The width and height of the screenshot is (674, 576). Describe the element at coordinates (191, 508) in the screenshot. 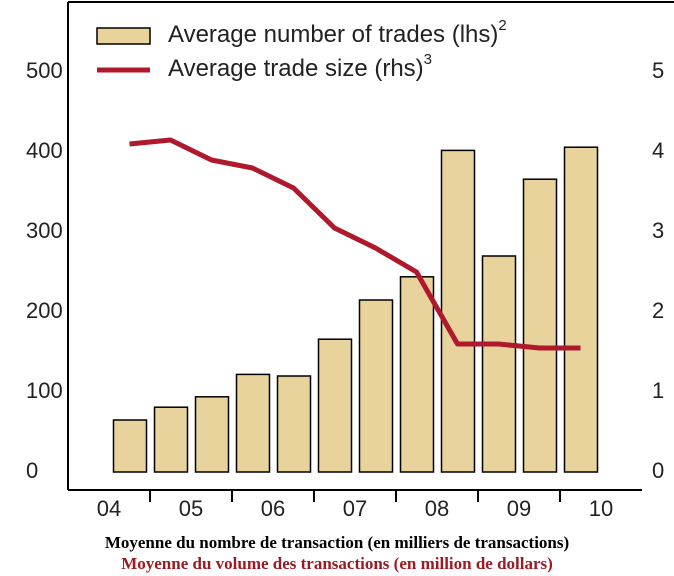

I see `x-tick-label: 05` at that location.